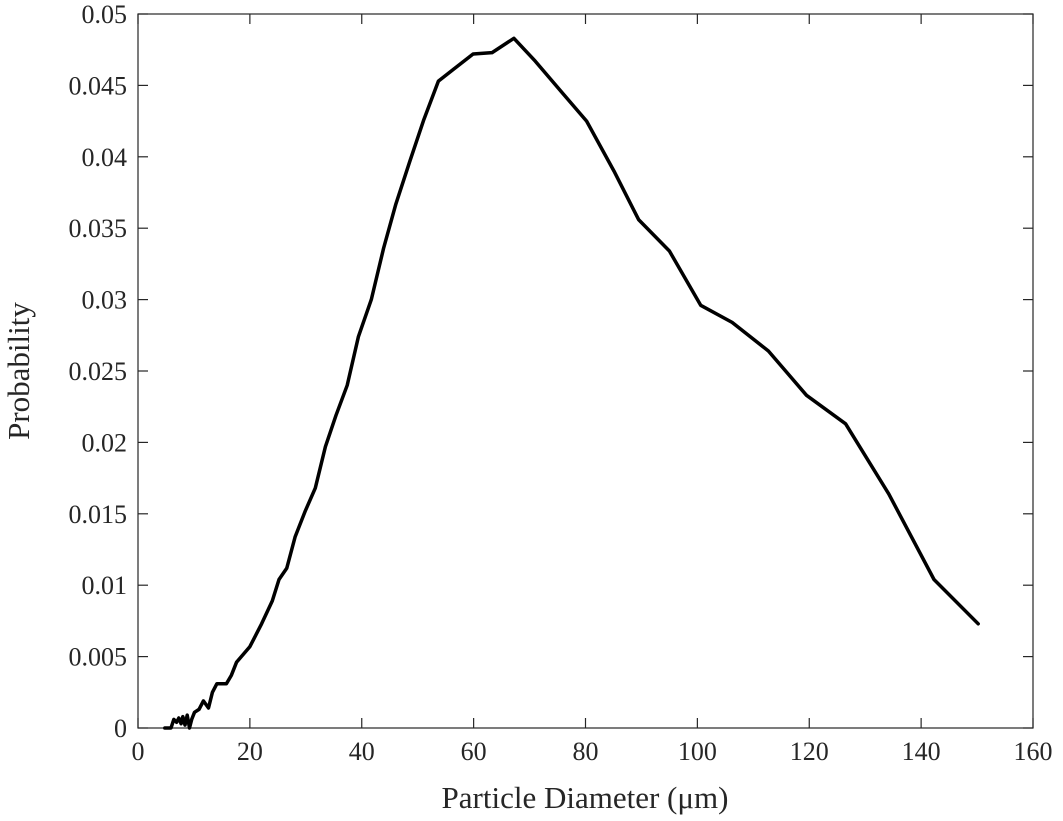 Image resolution: width=1063 pixels, height=821 pixels. Describe the element at coordinates (105, 14) in the screenshot. I see `y-tick-label: 0.05` at that location.